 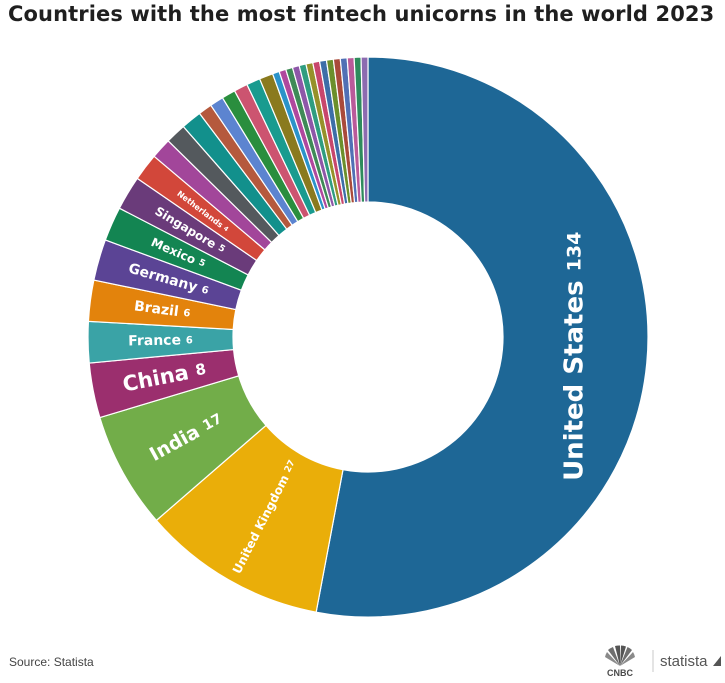 What do you see at coordinates (51, 662) in the screenshot?
I see `source-note: Source: Statista` at bounding box center [51, 662].